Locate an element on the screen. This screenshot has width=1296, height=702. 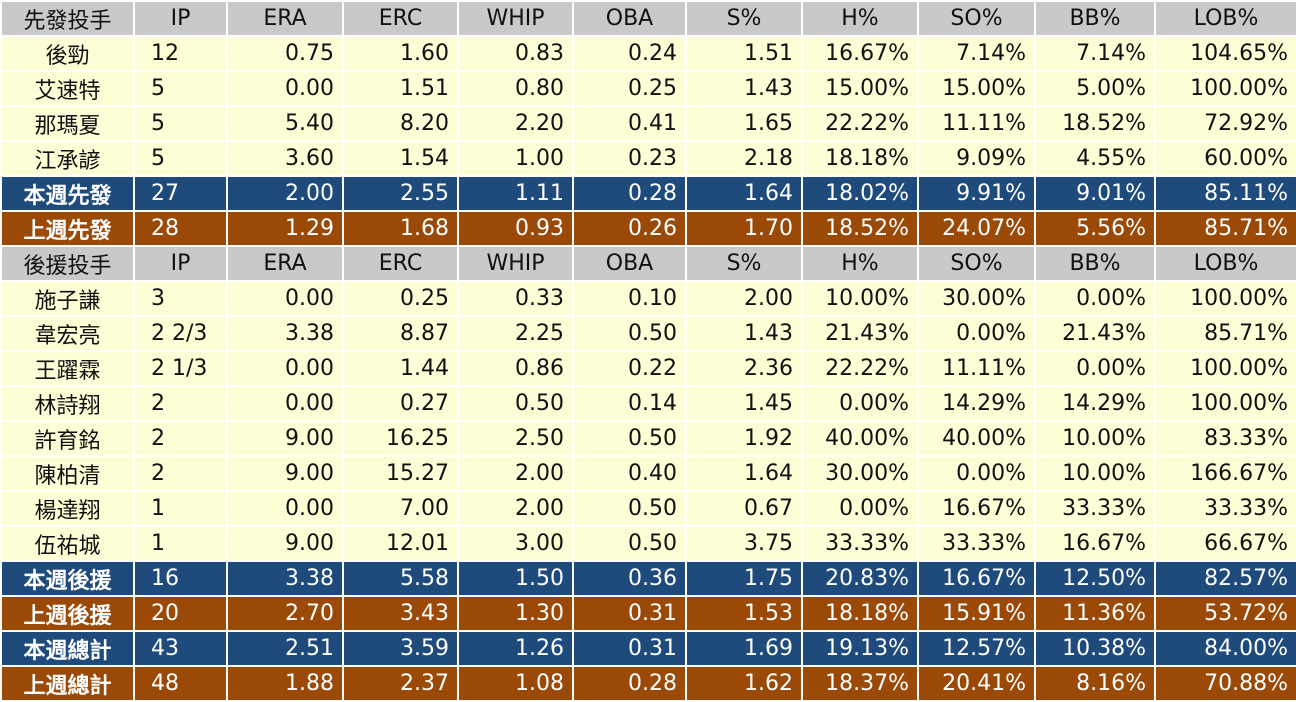
column-header-cell: OBA is located at coordinates (629, 263).